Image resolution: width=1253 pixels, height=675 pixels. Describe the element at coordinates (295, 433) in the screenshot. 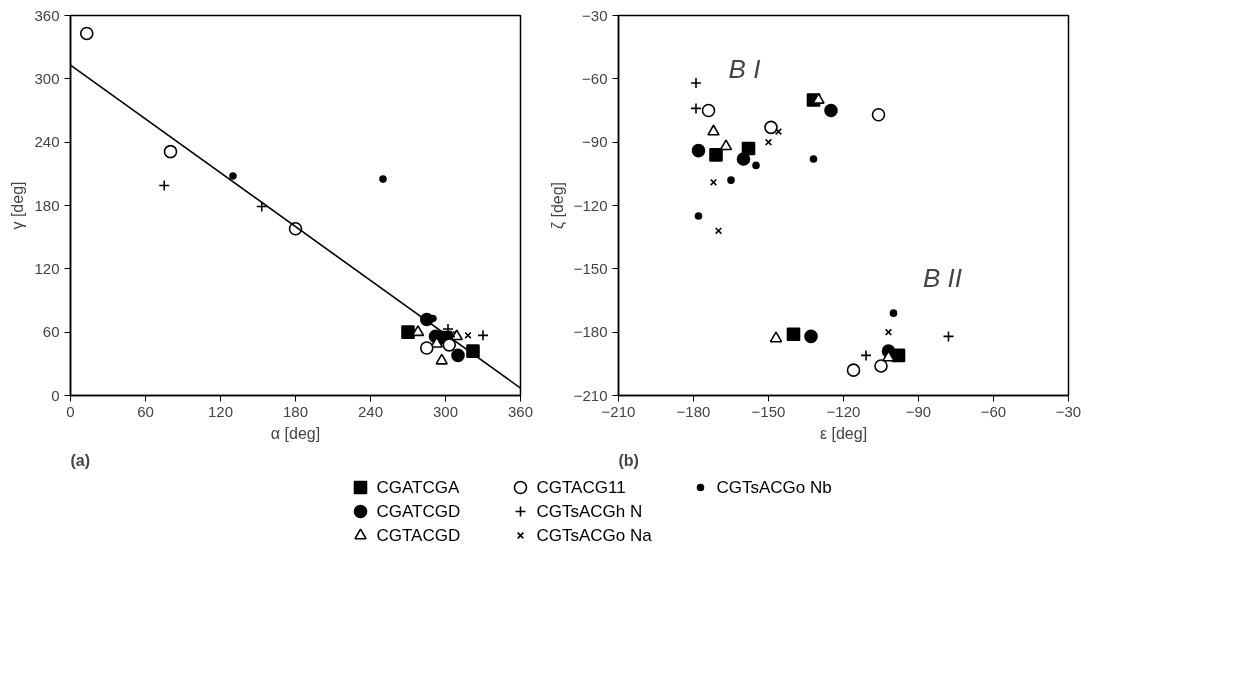

I see `x-axis-title: α [deg]` at that location.